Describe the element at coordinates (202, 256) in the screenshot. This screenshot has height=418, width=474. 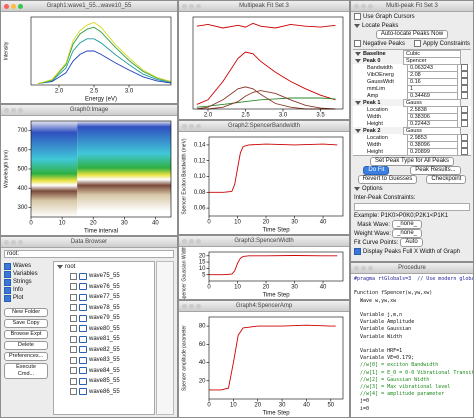
I see `y-tick-label: 20` at that location.